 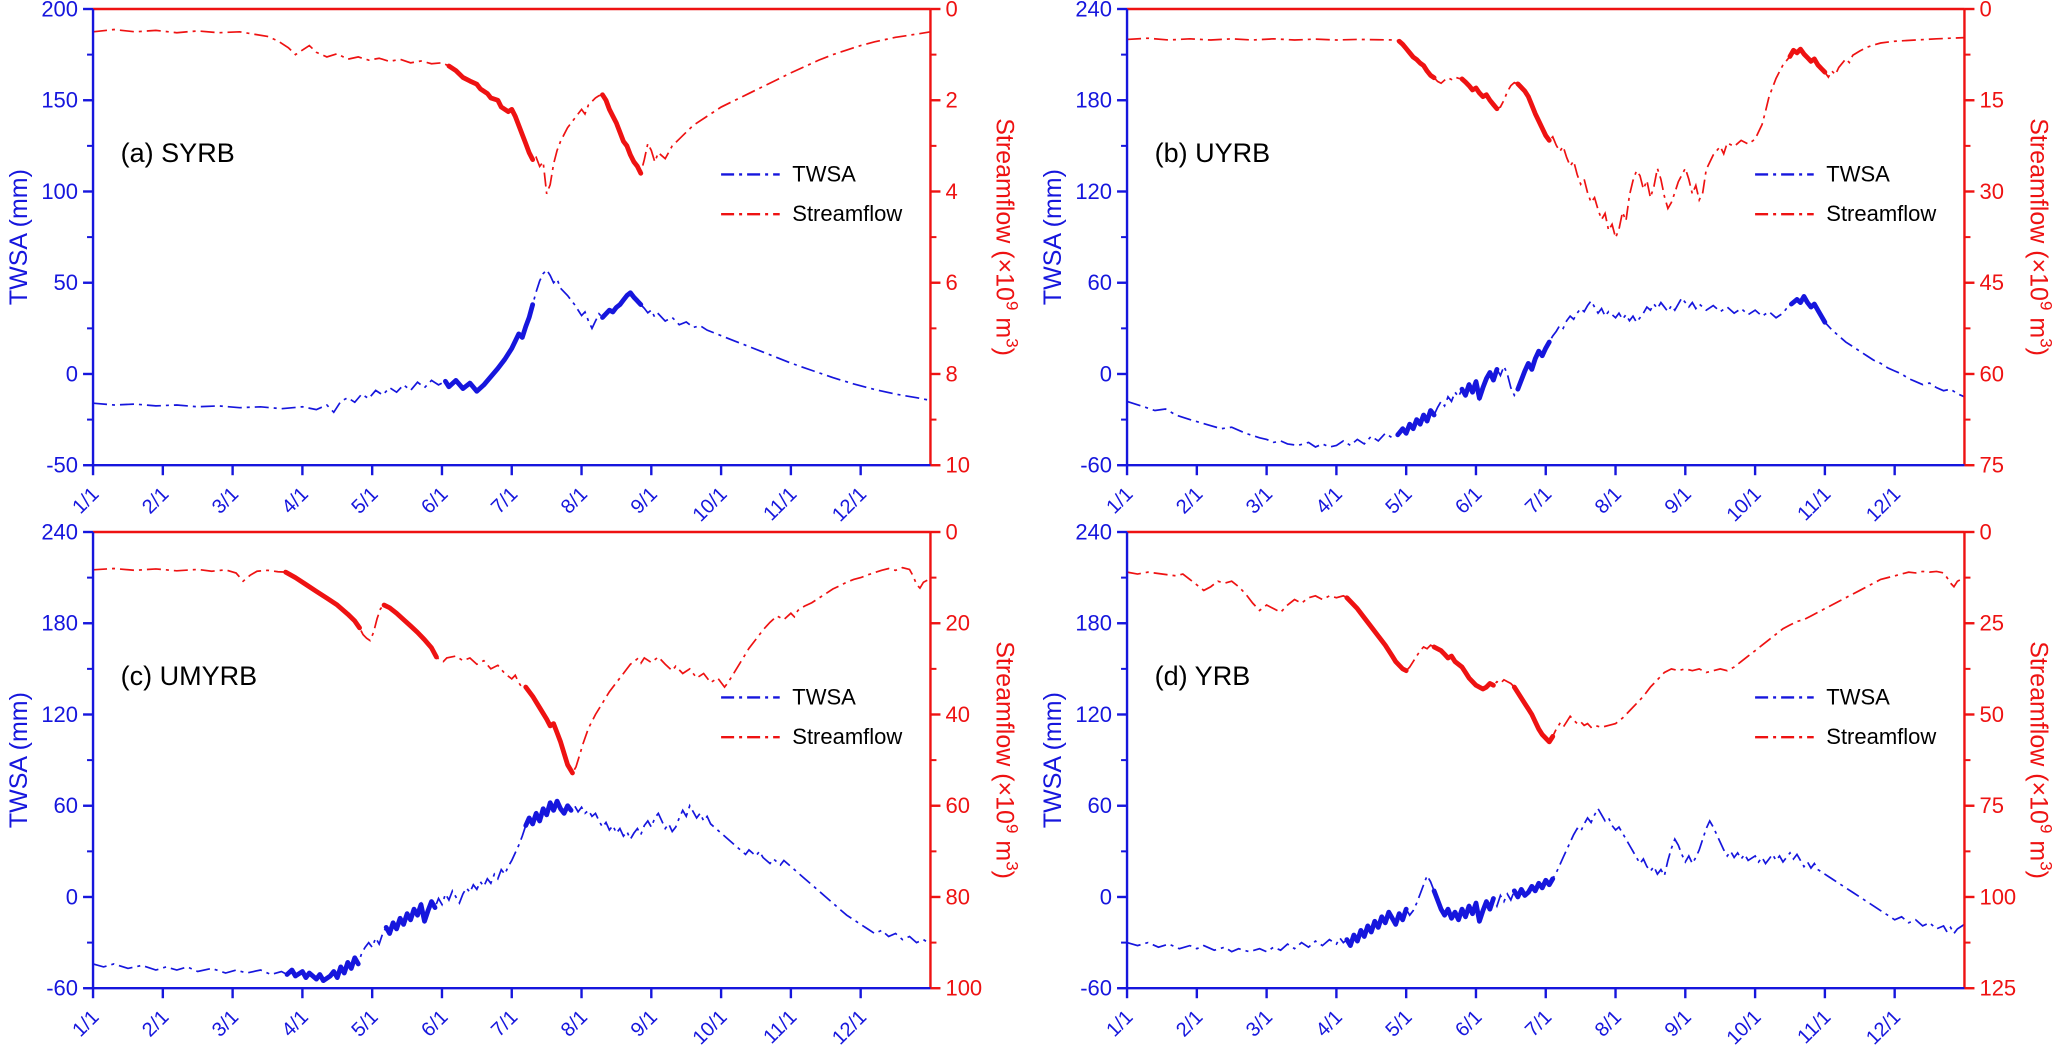 What do you see at coordinates (59, 100) in the screenshot?
I see `left-axis-tick-label: 150` at bounding box center [59, 100].